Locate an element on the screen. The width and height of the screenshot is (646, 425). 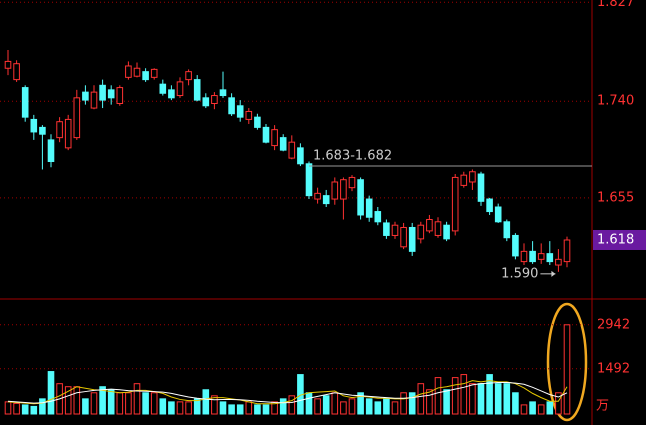
y-tick-label: 1492 is located at coordinates (613, 368).